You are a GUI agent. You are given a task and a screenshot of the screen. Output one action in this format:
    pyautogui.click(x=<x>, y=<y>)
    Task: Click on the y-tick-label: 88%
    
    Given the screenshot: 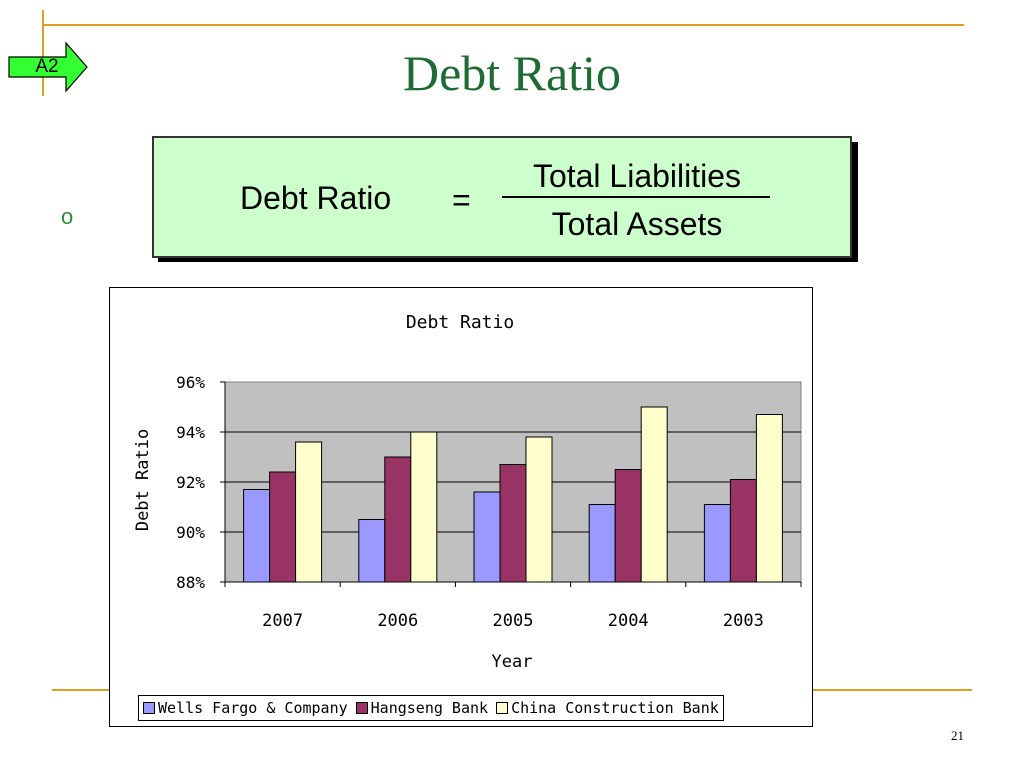 What is the action you would take?
    pyautogui.click(x=190, y=582)
    